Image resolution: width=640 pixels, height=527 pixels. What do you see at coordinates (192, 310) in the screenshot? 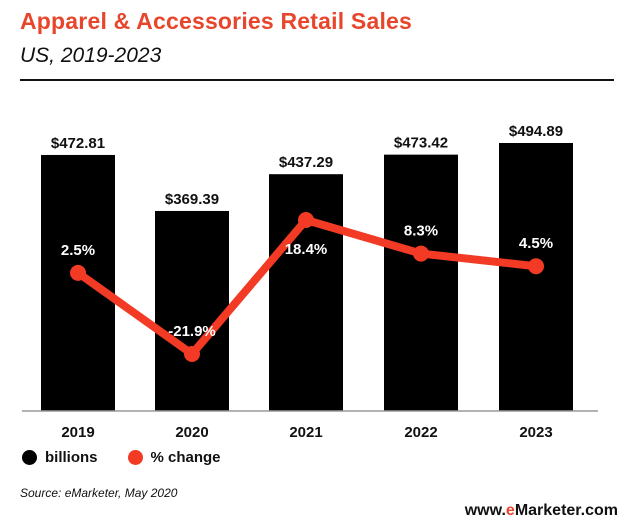
I see `bar-2020` at bounding box center [192, 310].